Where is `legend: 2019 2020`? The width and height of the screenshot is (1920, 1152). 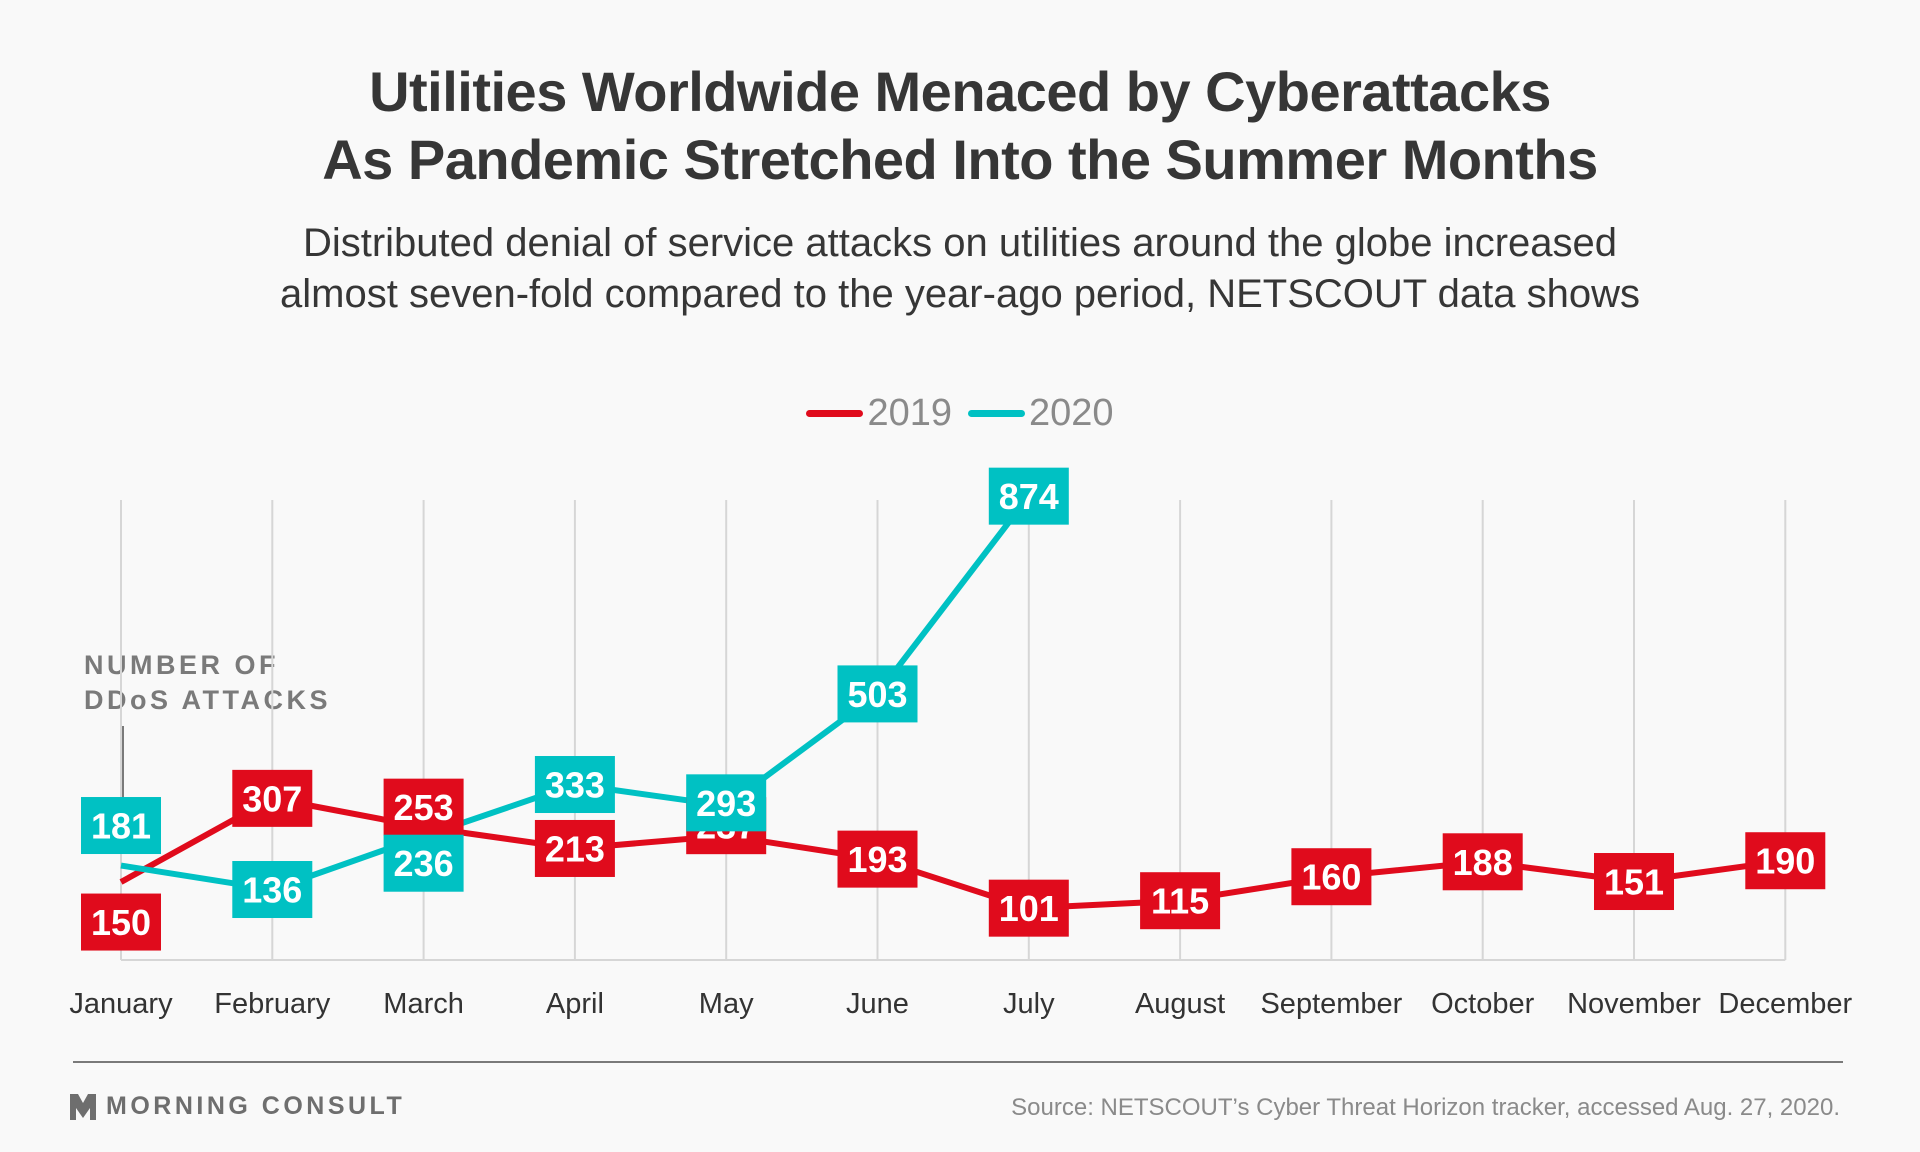
legend: 2019 2020 is located at coordinates (960, 413).